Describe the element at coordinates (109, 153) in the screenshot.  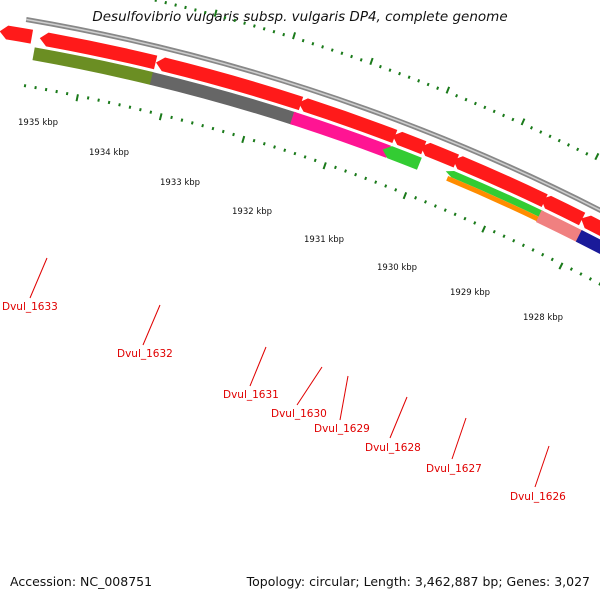
I see `kbp-label-1934: 1934 kbp` at that location.